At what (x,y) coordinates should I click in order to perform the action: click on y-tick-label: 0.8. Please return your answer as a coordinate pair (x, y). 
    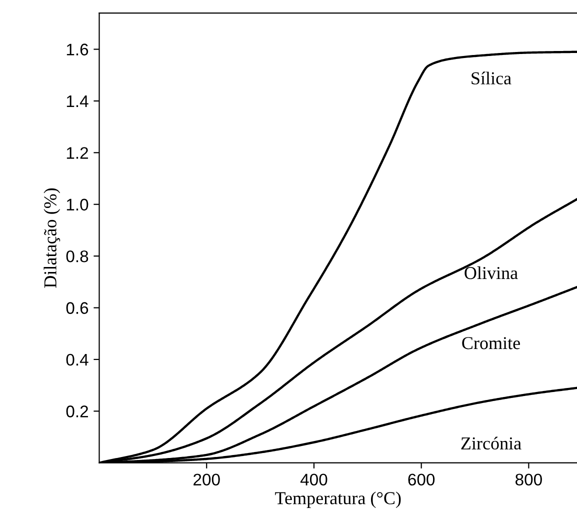
    Looking at the image, I should click on (77, 256).